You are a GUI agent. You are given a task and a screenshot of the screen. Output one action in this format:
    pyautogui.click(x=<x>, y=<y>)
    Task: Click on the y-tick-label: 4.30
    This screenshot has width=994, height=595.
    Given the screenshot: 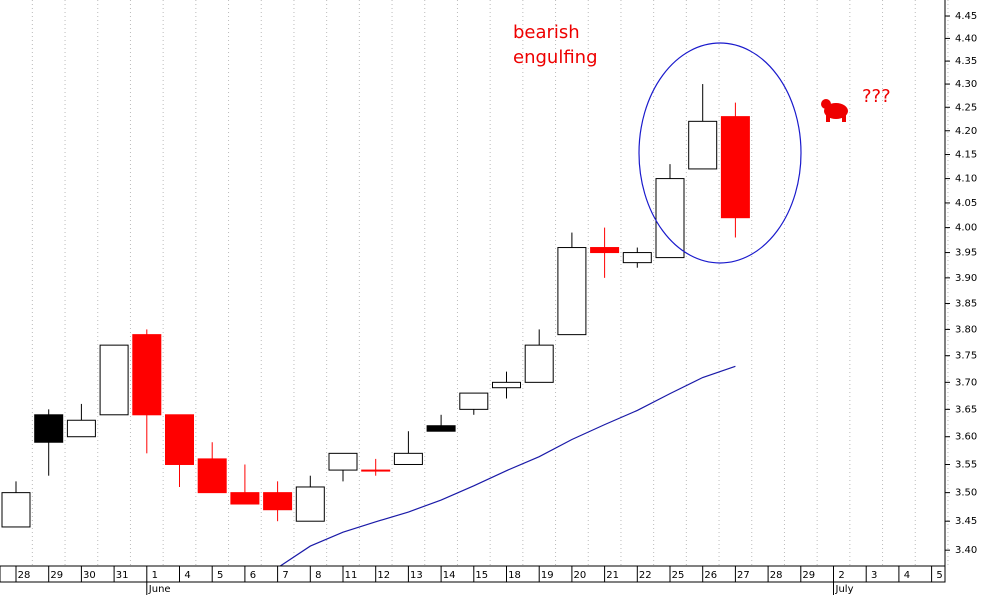 What is the action you would take?
    pyautogui.click(x=966, y=84)
    